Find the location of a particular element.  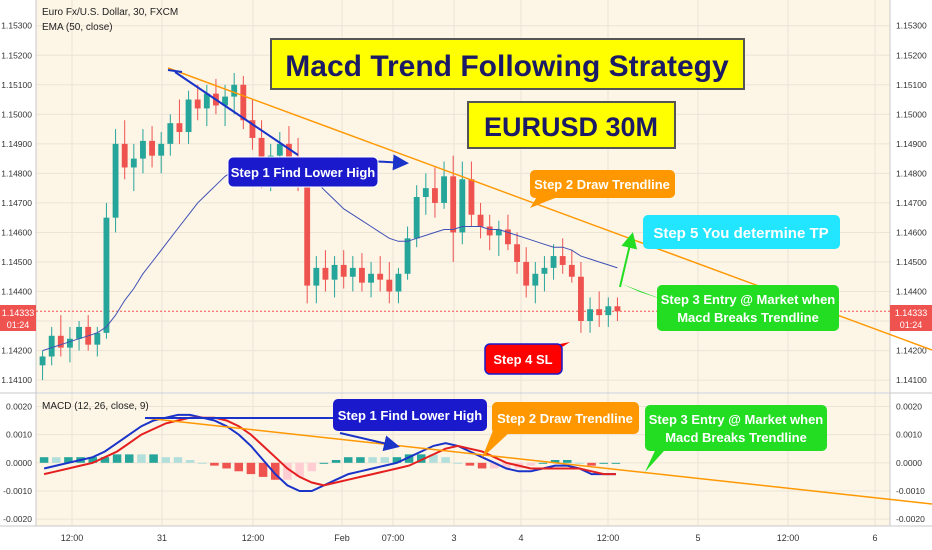

price-tick-left: 1.14600 is located at coordinates (16, 232).